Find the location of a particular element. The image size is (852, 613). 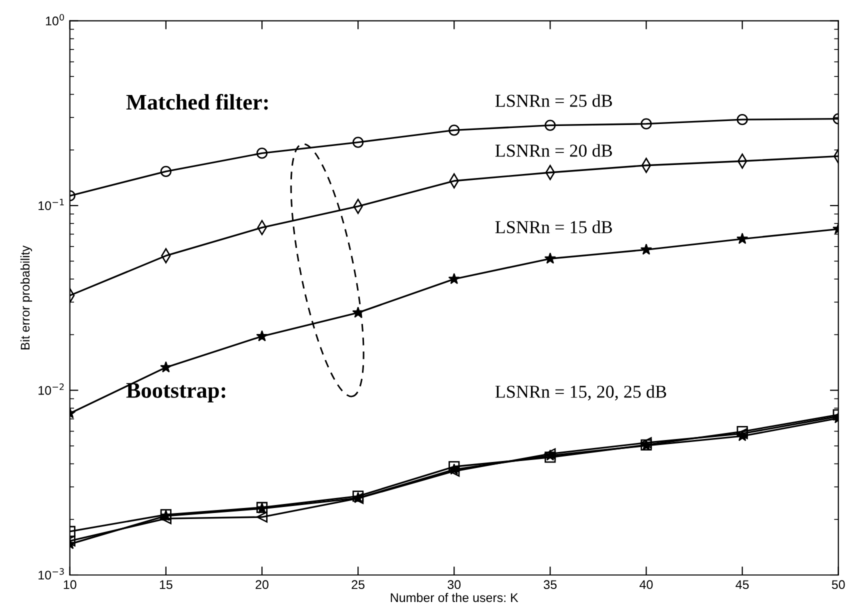

annotation: LSNRn = 20 dB is located at coordinates (553, 150).